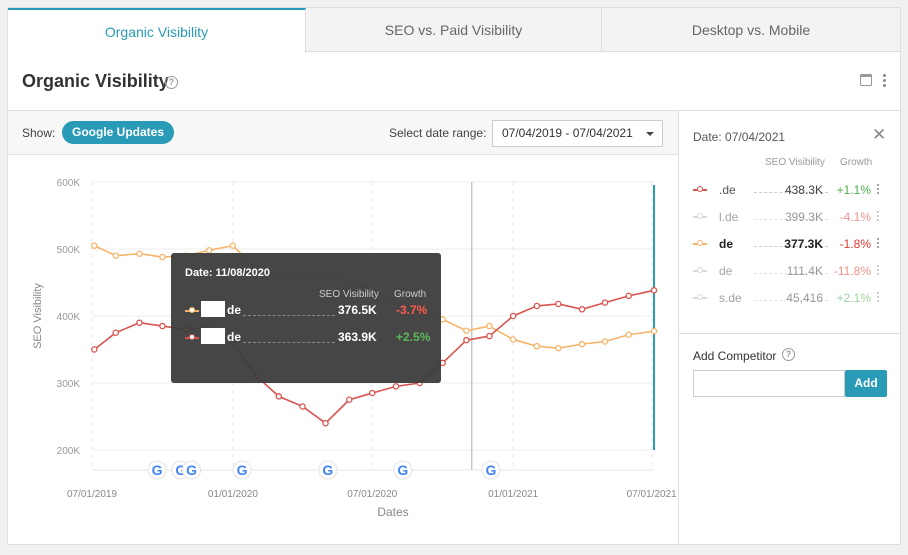 The width and height of the screenshot is (908, 555). Describe the element at coordinates (855, 244) in the screenshot. I see `competitor-growth: -1.8%` at that location.